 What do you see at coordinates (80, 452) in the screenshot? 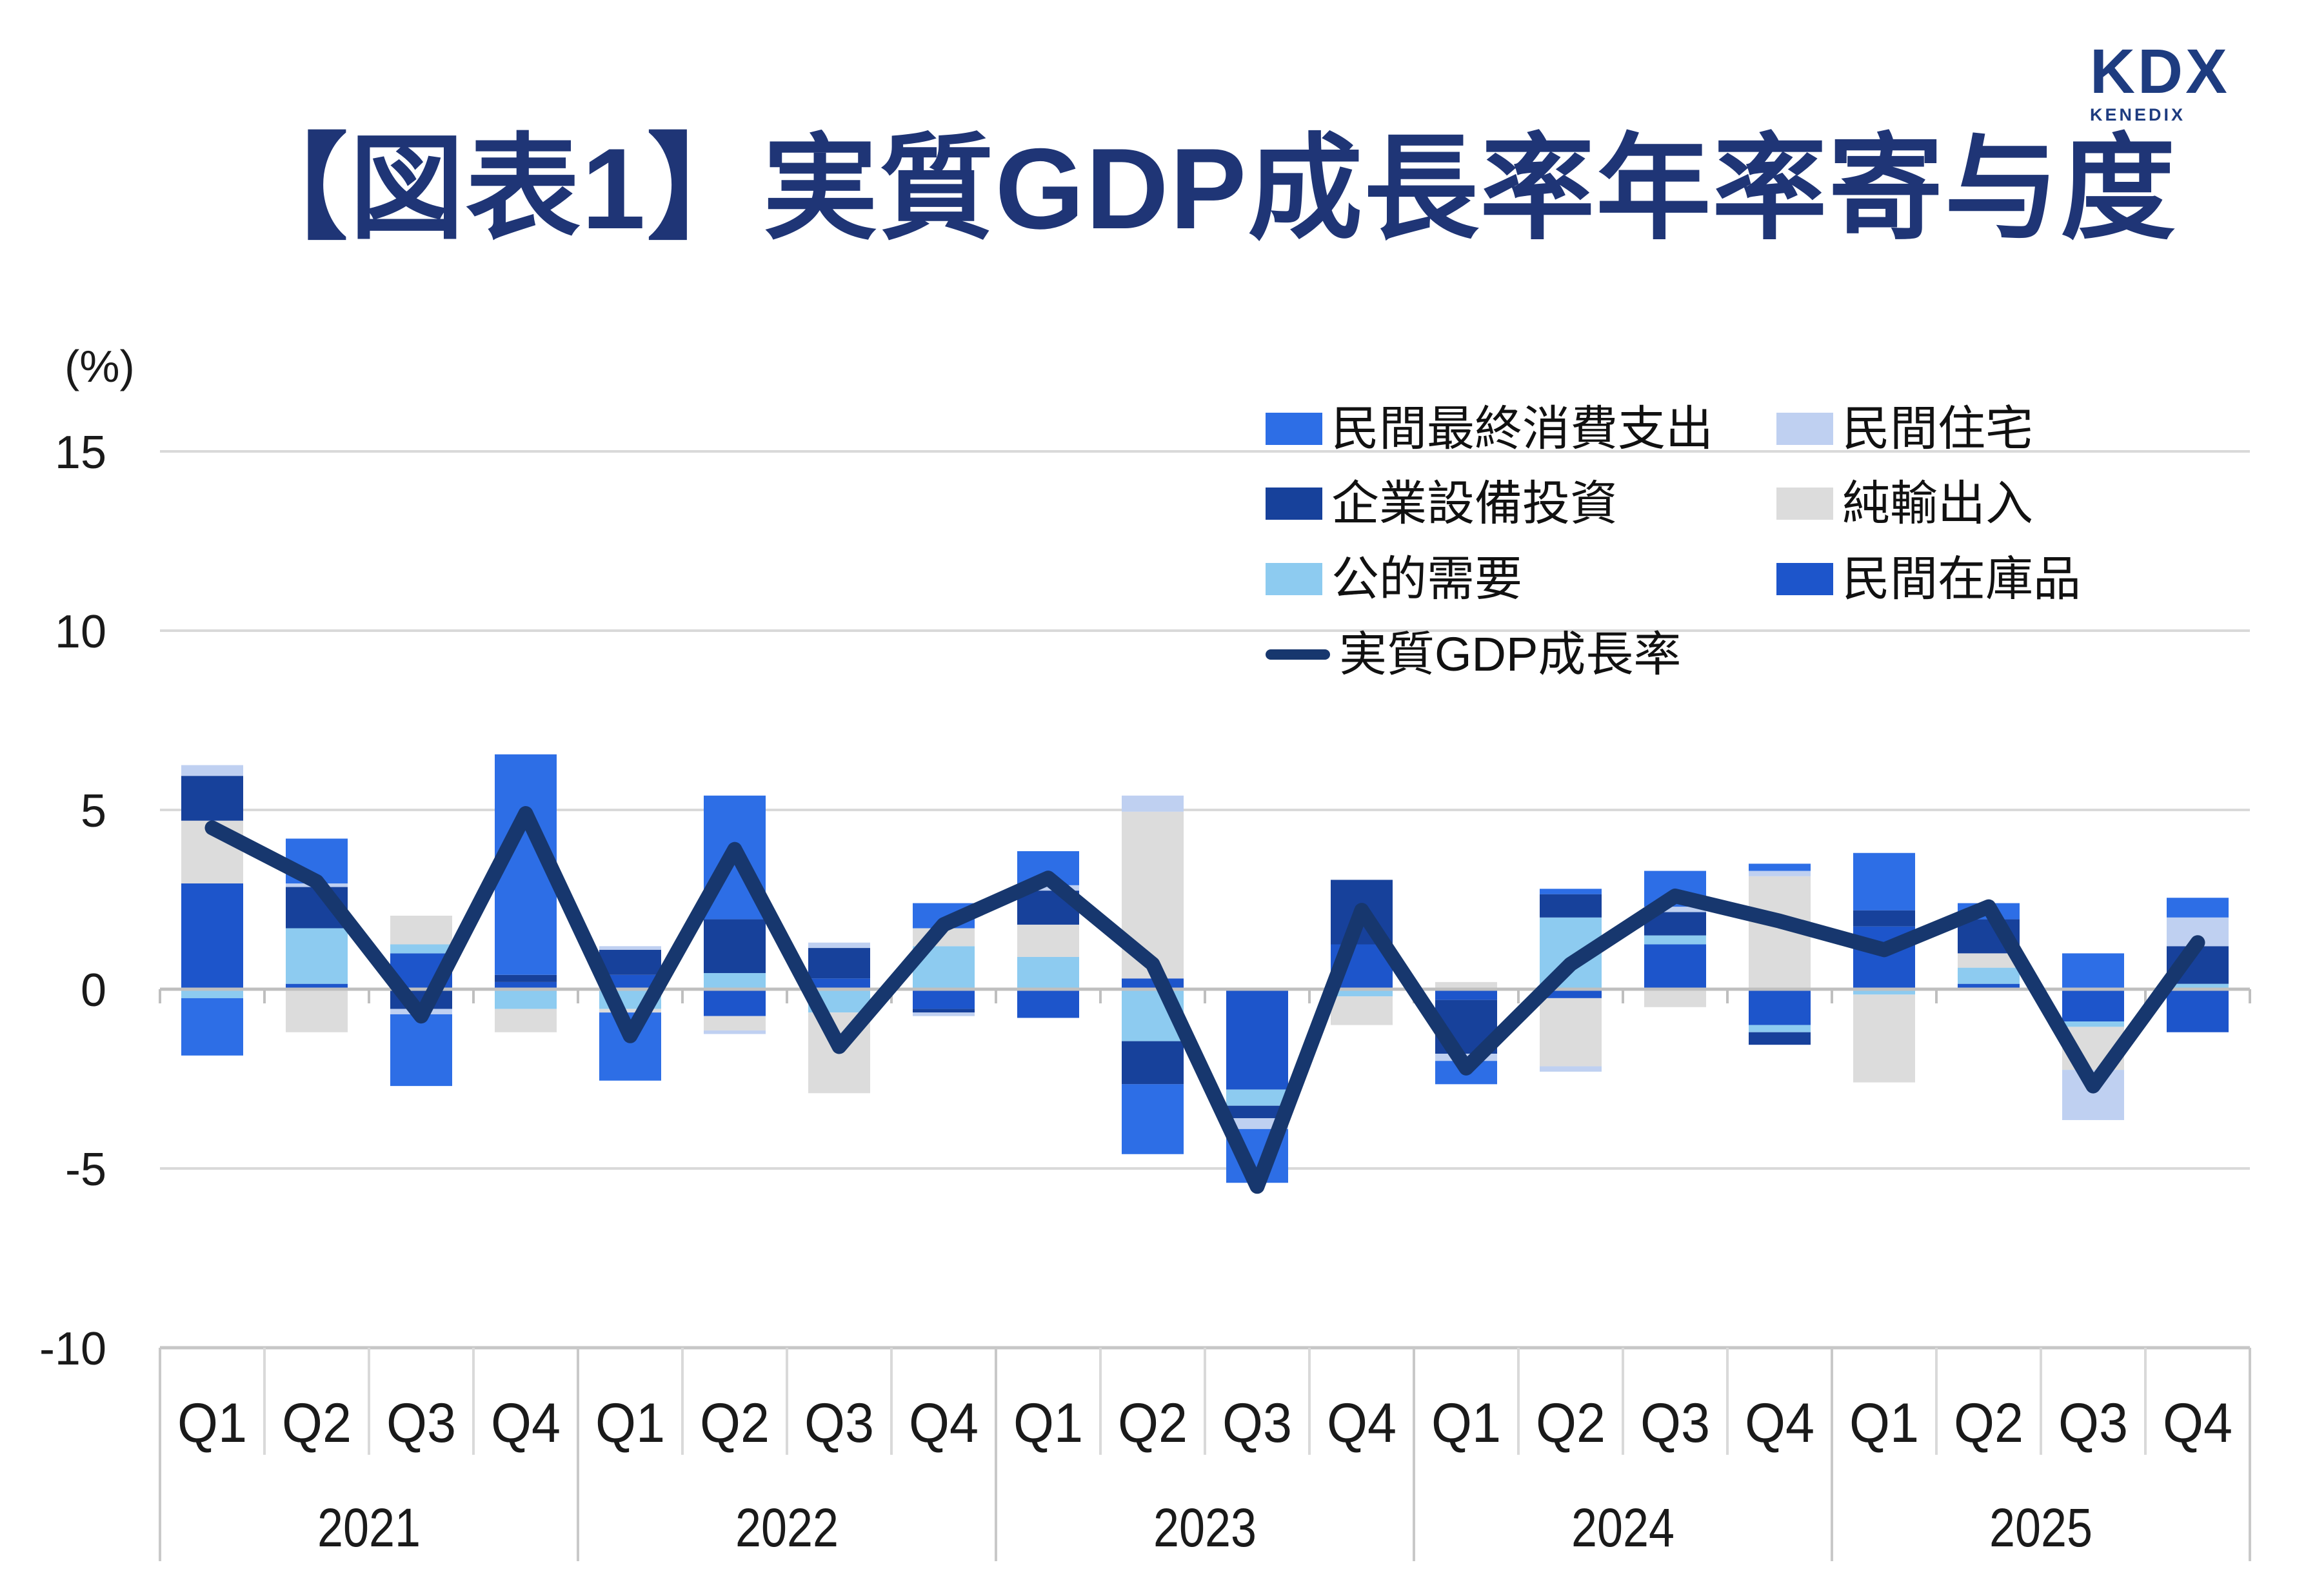
I see `y-axis-tick-label: 15` at bounding box center [80, 452].